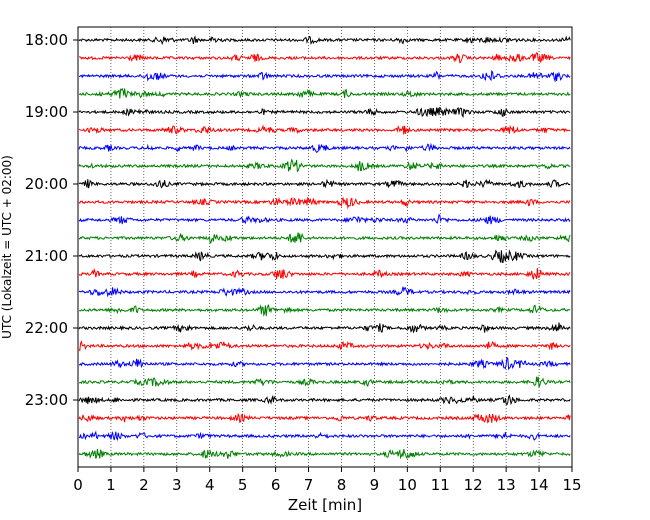  I want to click on x-tick-label: 10, so click(407, 485).